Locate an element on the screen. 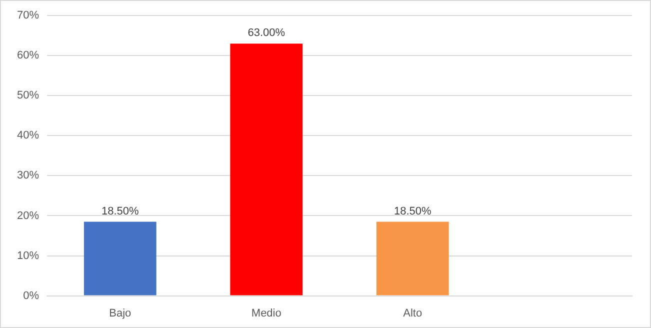 The width and height of the screenshot is (651, 328). y-tick-label: 60% is located at coordinates (28, 56).